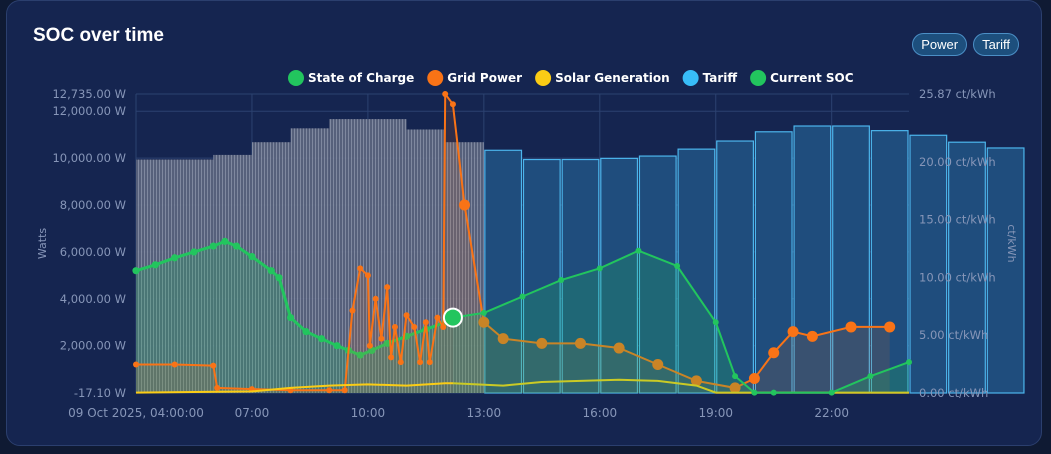 This screenshot has height=454, width=1051. Describe the element at coordinates (940, 44) in the screenshot. I see `power-button: Power` at that location.